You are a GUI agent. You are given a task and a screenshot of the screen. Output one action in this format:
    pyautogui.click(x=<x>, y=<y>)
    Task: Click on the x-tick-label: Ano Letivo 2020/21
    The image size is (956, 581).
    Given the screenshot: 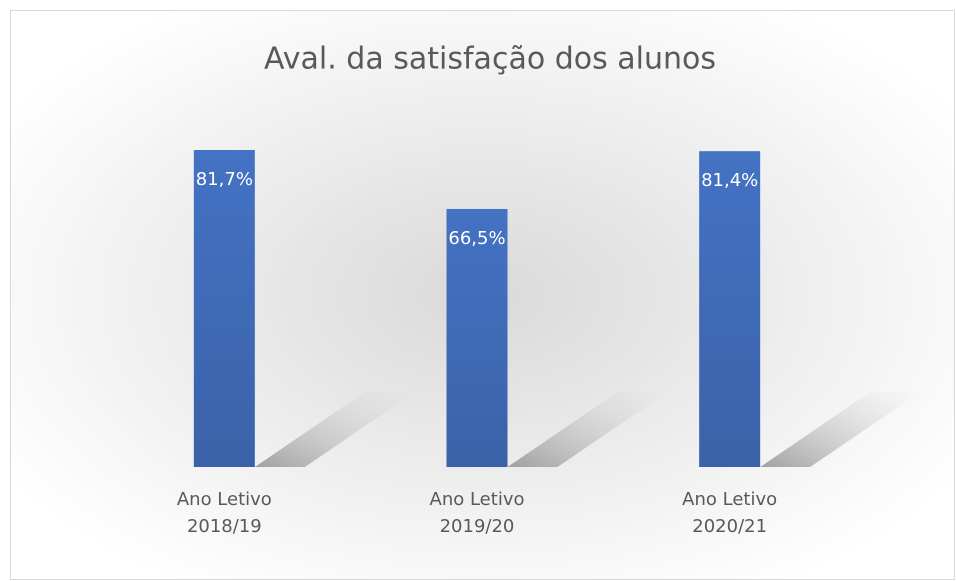 What is the action you would take?
    pyautogui.click(x=730, y=513)
    